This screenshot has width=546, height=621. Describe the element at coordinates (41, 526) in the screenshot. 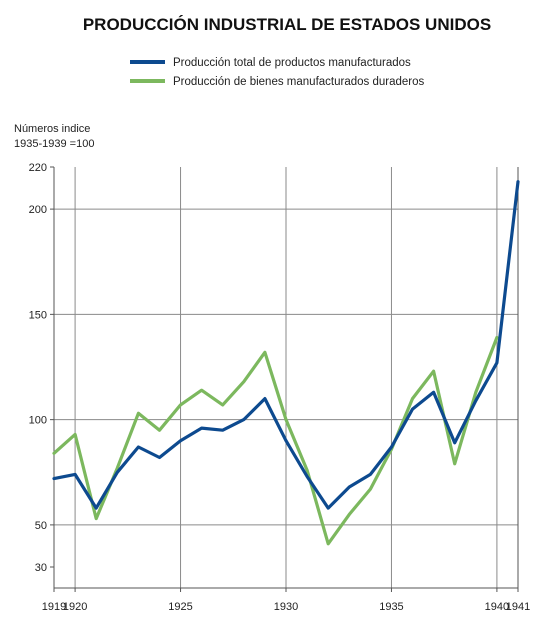

I see `y-tick-label-50: 50` at that location.